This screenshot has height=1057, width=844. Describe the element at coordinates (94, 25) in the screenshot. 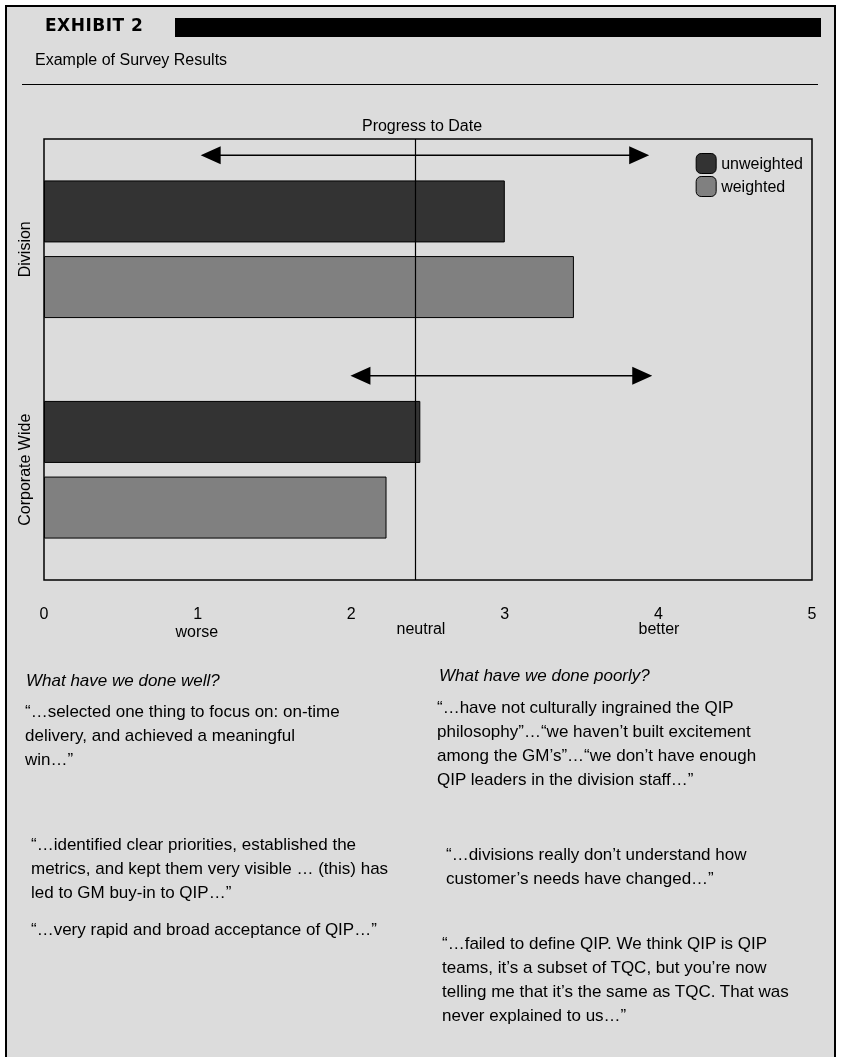

I see `text: EXHIBIT 2` at that location.